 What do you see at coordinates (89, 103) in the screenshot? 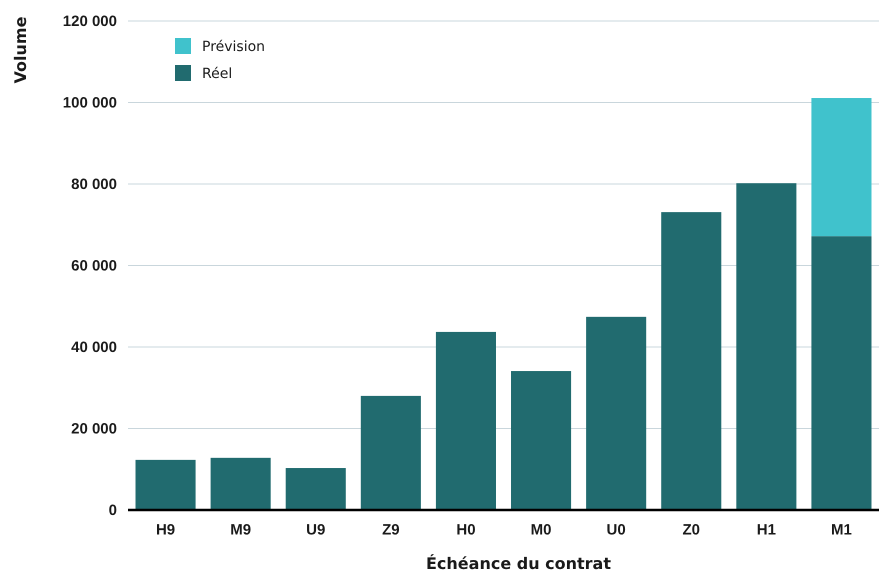
I see `y-tick-label: 100 000` at bounding box center [89, 103].